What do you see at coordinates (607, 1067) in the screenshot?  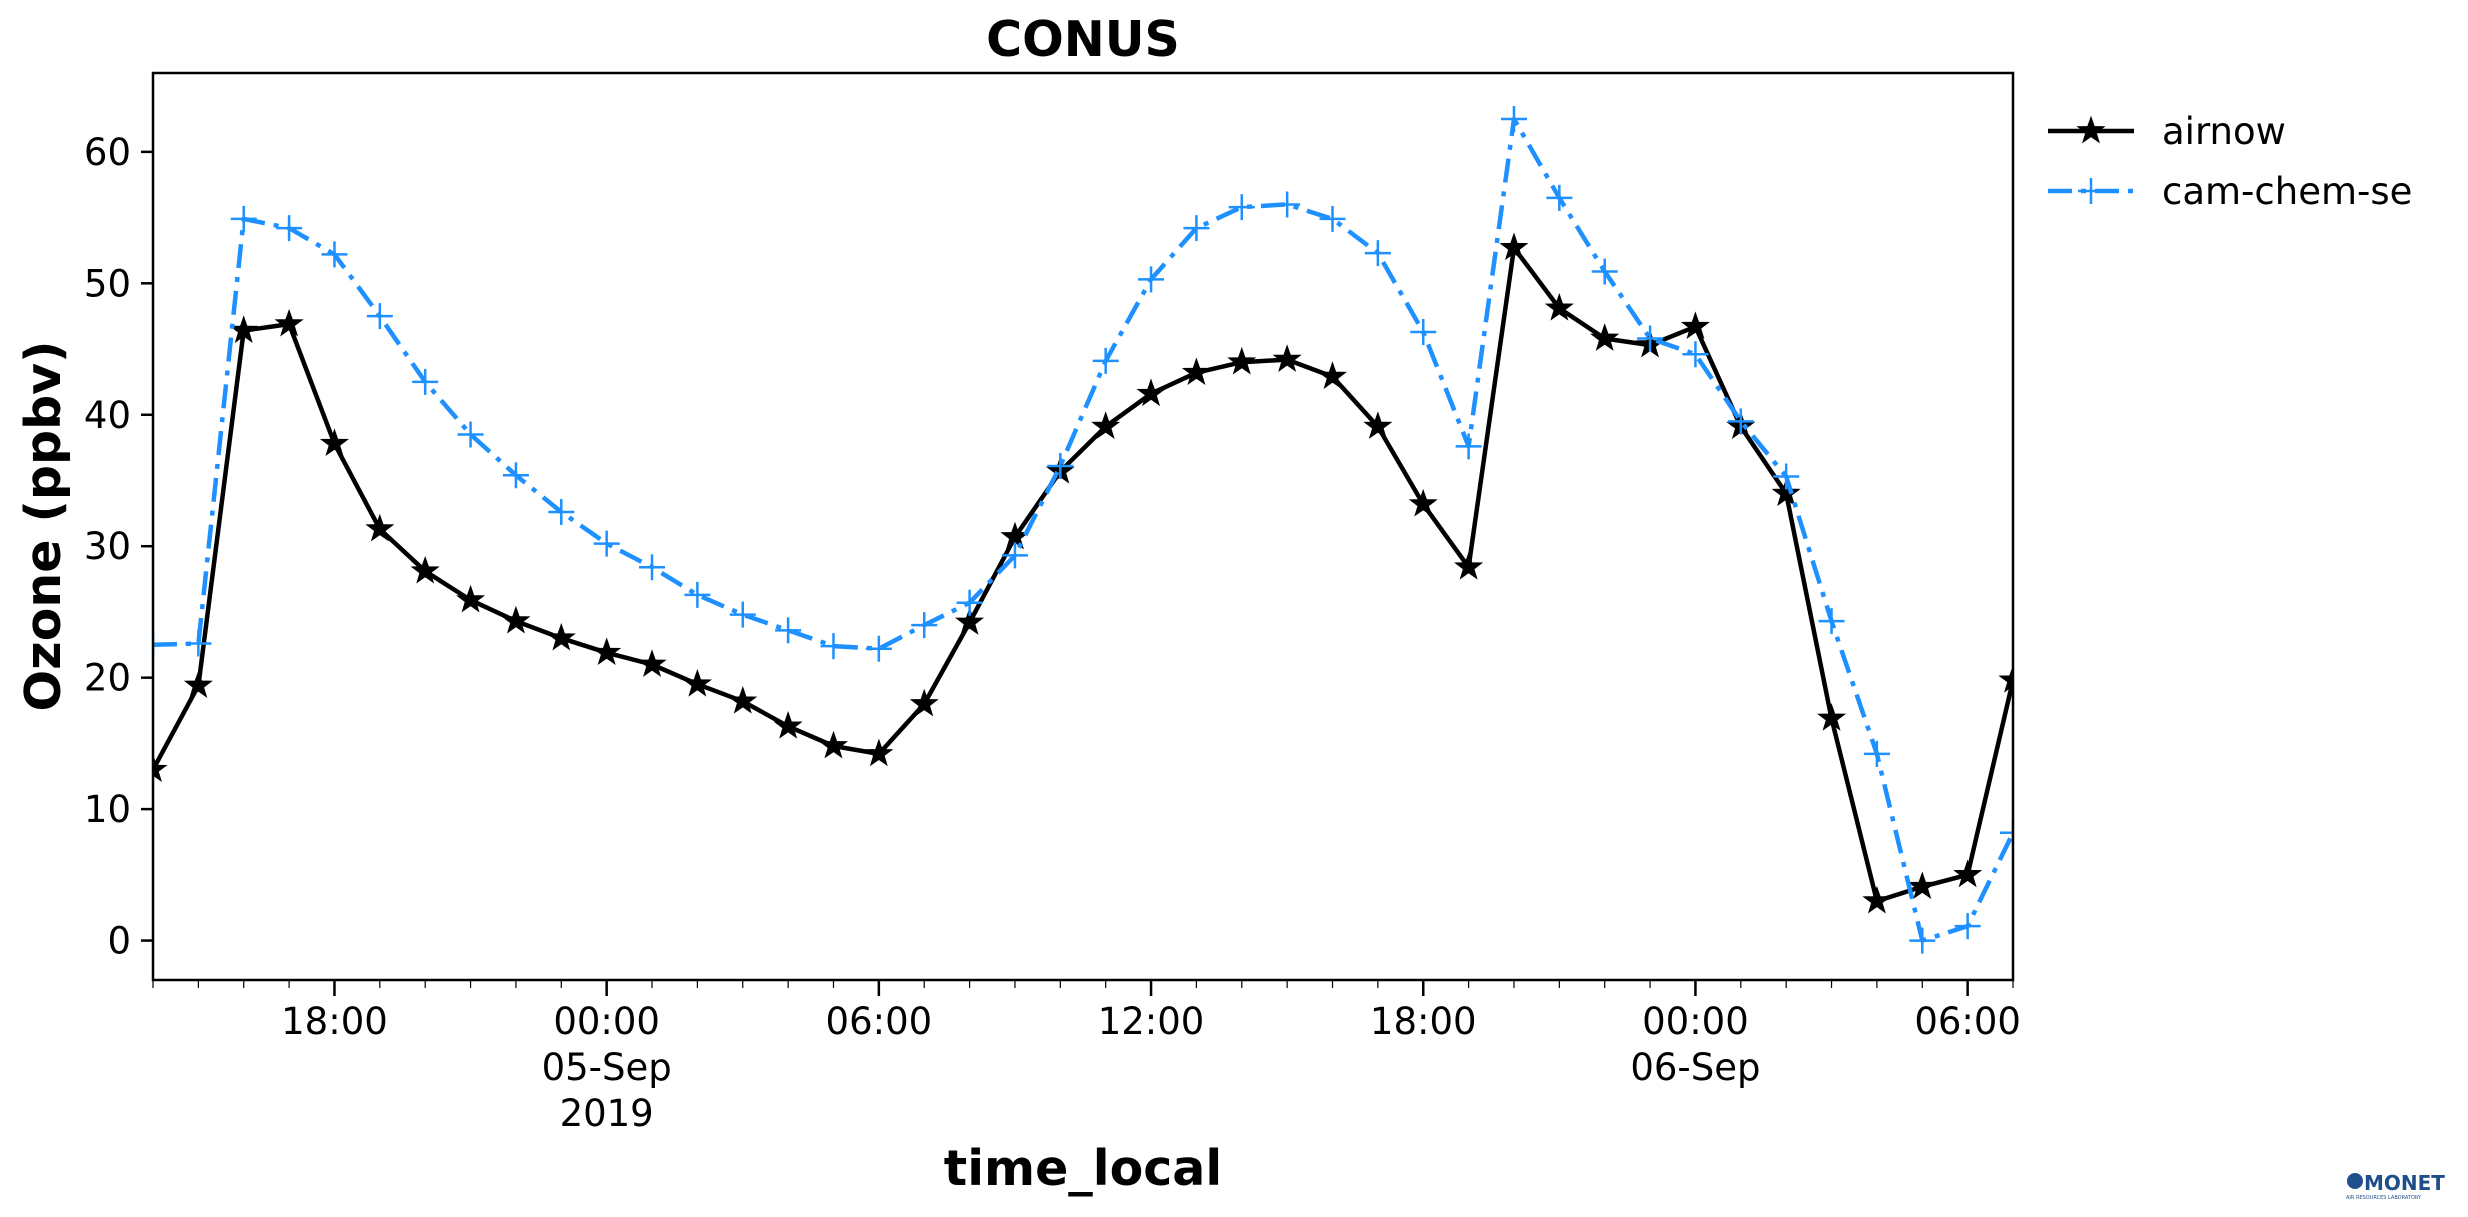 I see `x-tick-label: 05-Sep` at bounding box center [607, 1067].